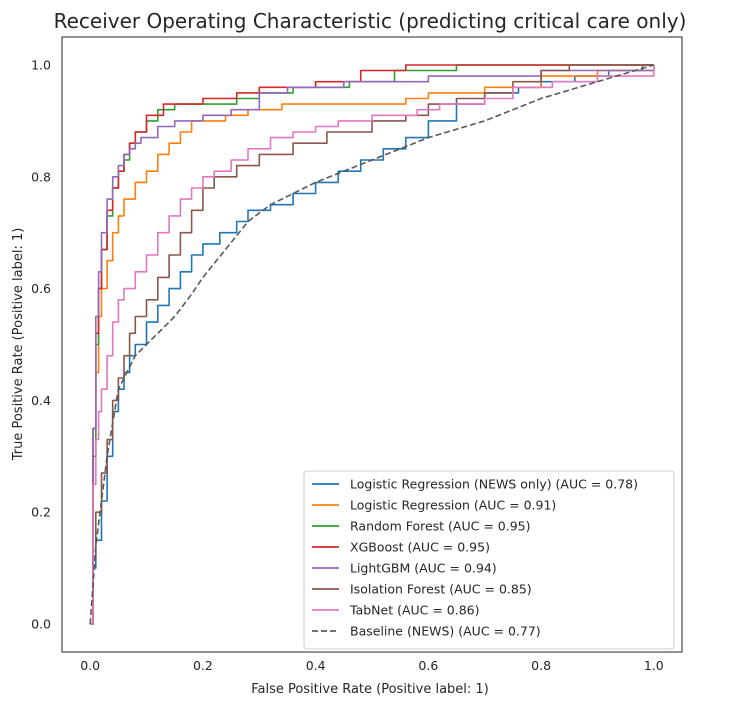 This screenshot has height=705, width=733. What do you see at coordinates (440, 526) in the screenshot?
I see `legend-label: Random Forest (AUC = 0.95)` at bounding box center [440, 526].